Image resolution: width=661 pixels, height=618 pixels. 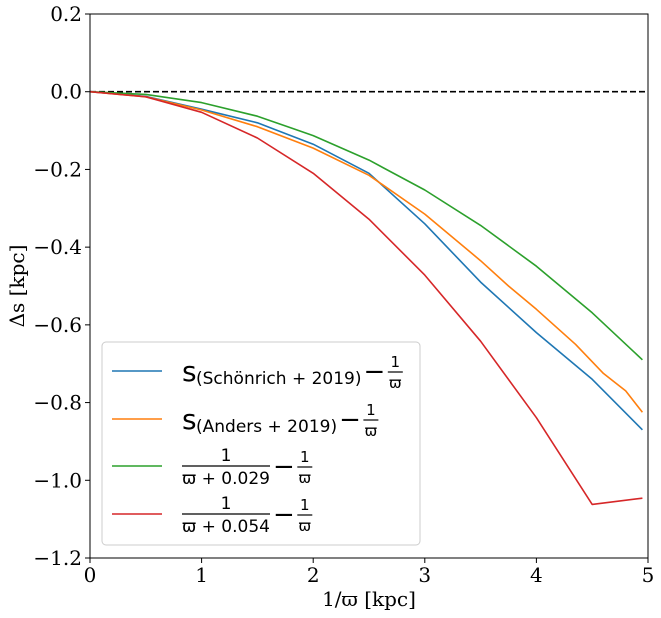 What do you see at coordinates (90, 575) in the screenshot?
I see `x-tick-label: 0` at bounding box center [90, 575].